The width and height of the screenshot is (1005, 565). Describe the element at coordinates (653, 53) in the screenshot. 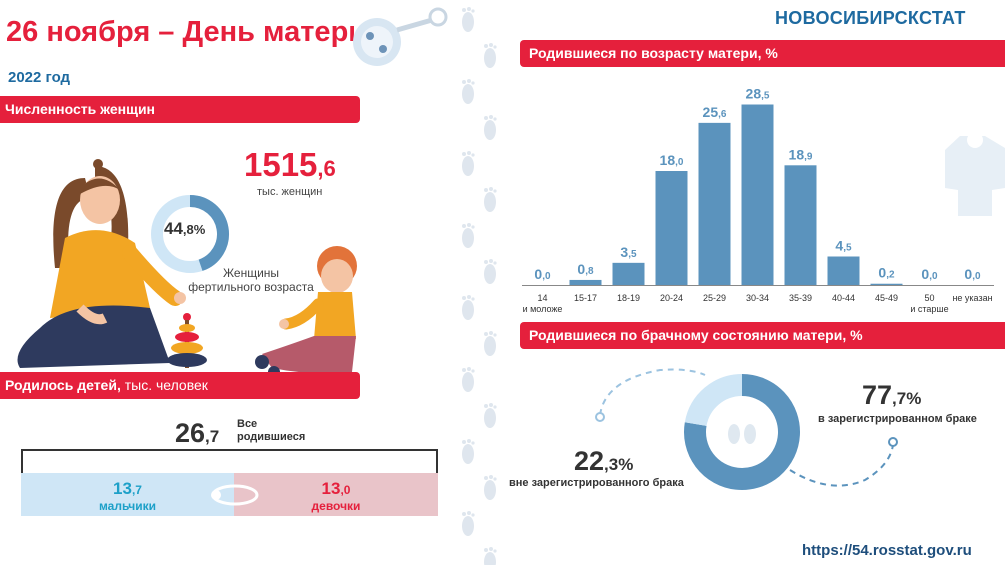

I see `age-chart-banner-text: Родившиеся по возрасту матери, %` at that location.